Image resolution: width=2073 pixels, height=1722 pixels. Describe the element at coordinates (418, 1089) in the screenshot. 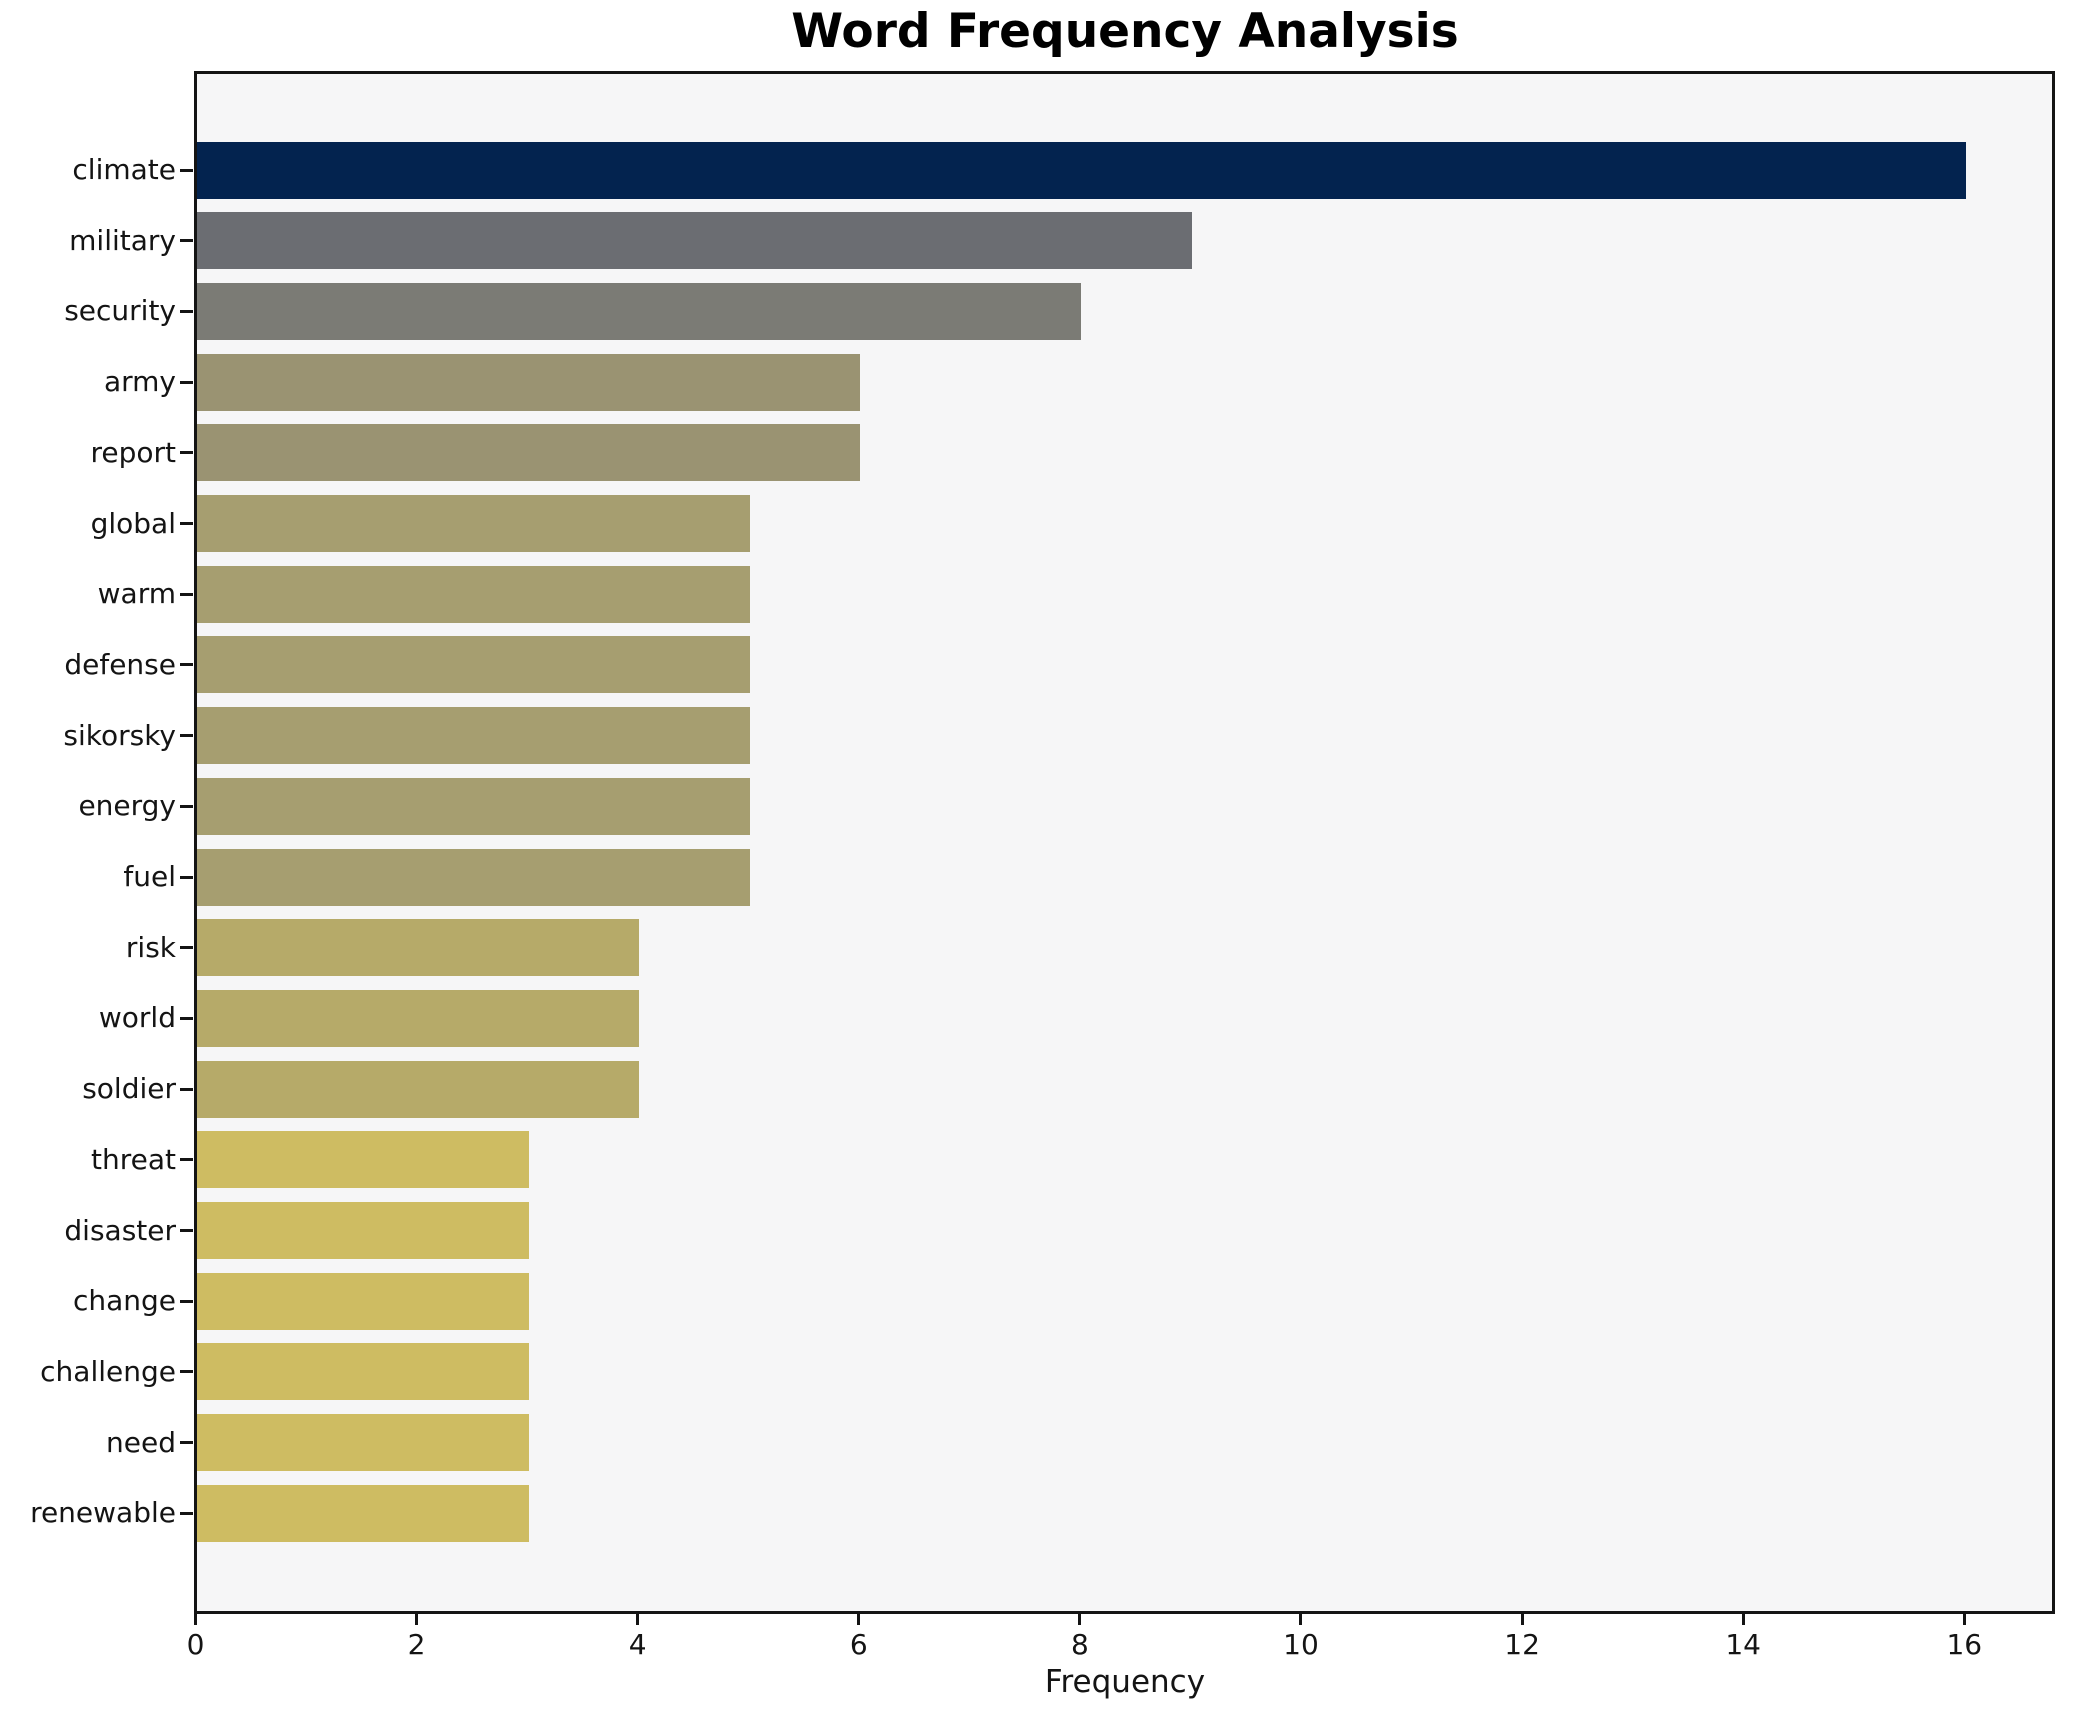

I see `bar-soldier` at that location.